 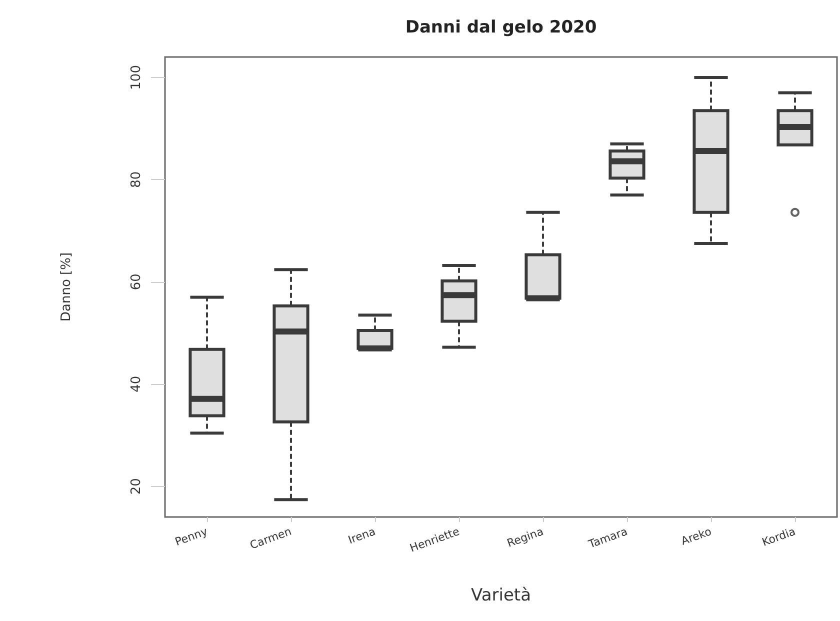 What do you see at coordinates (362, 535) in the screenshot?
I see `x-tick-label: Irena` at bounding box center [362, 535].